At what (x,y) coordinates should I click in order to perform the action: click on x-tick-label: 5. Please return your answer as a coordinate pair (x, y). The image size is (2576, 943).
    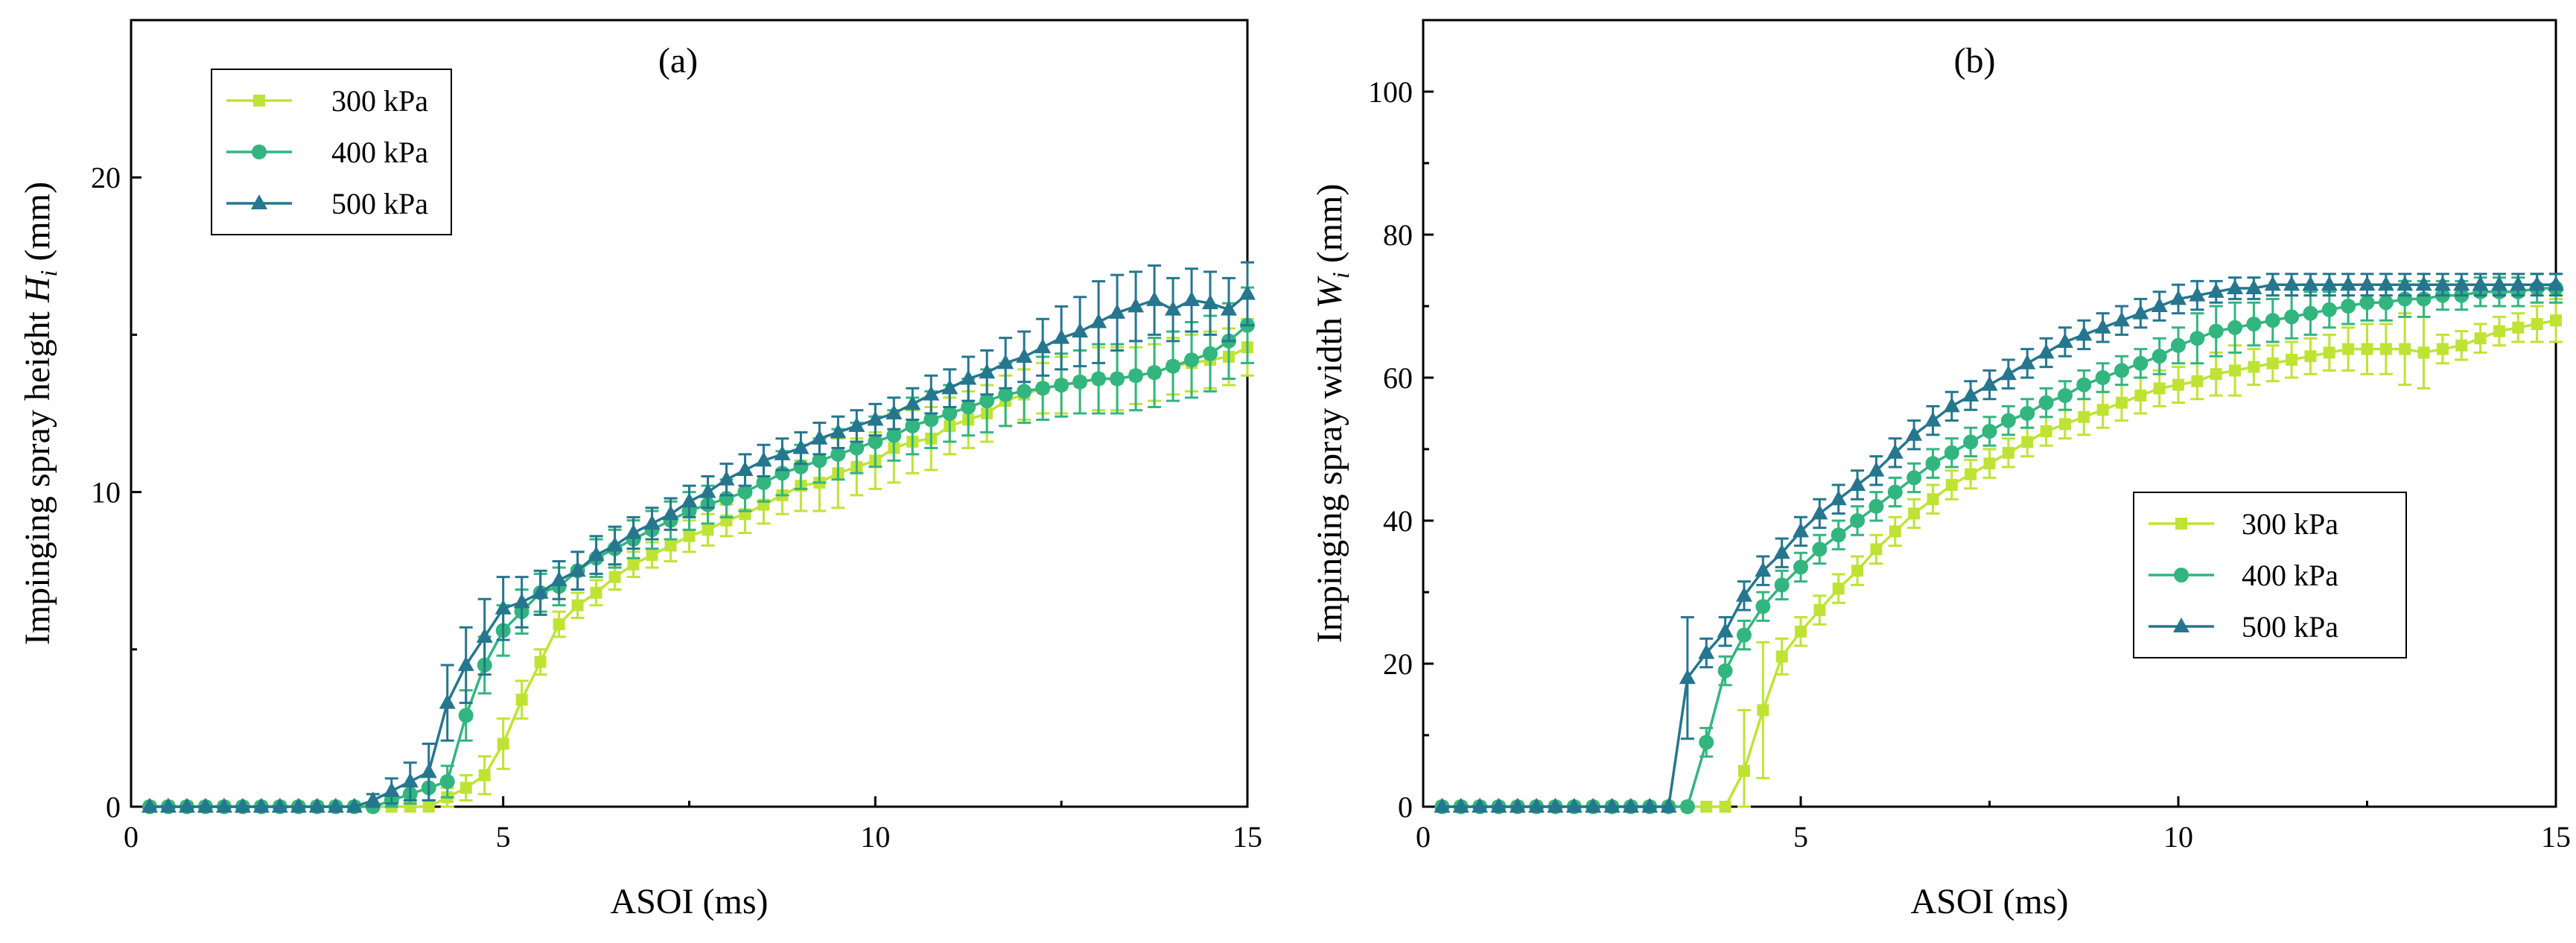
    Looking at the image, I should click on (503, 837).